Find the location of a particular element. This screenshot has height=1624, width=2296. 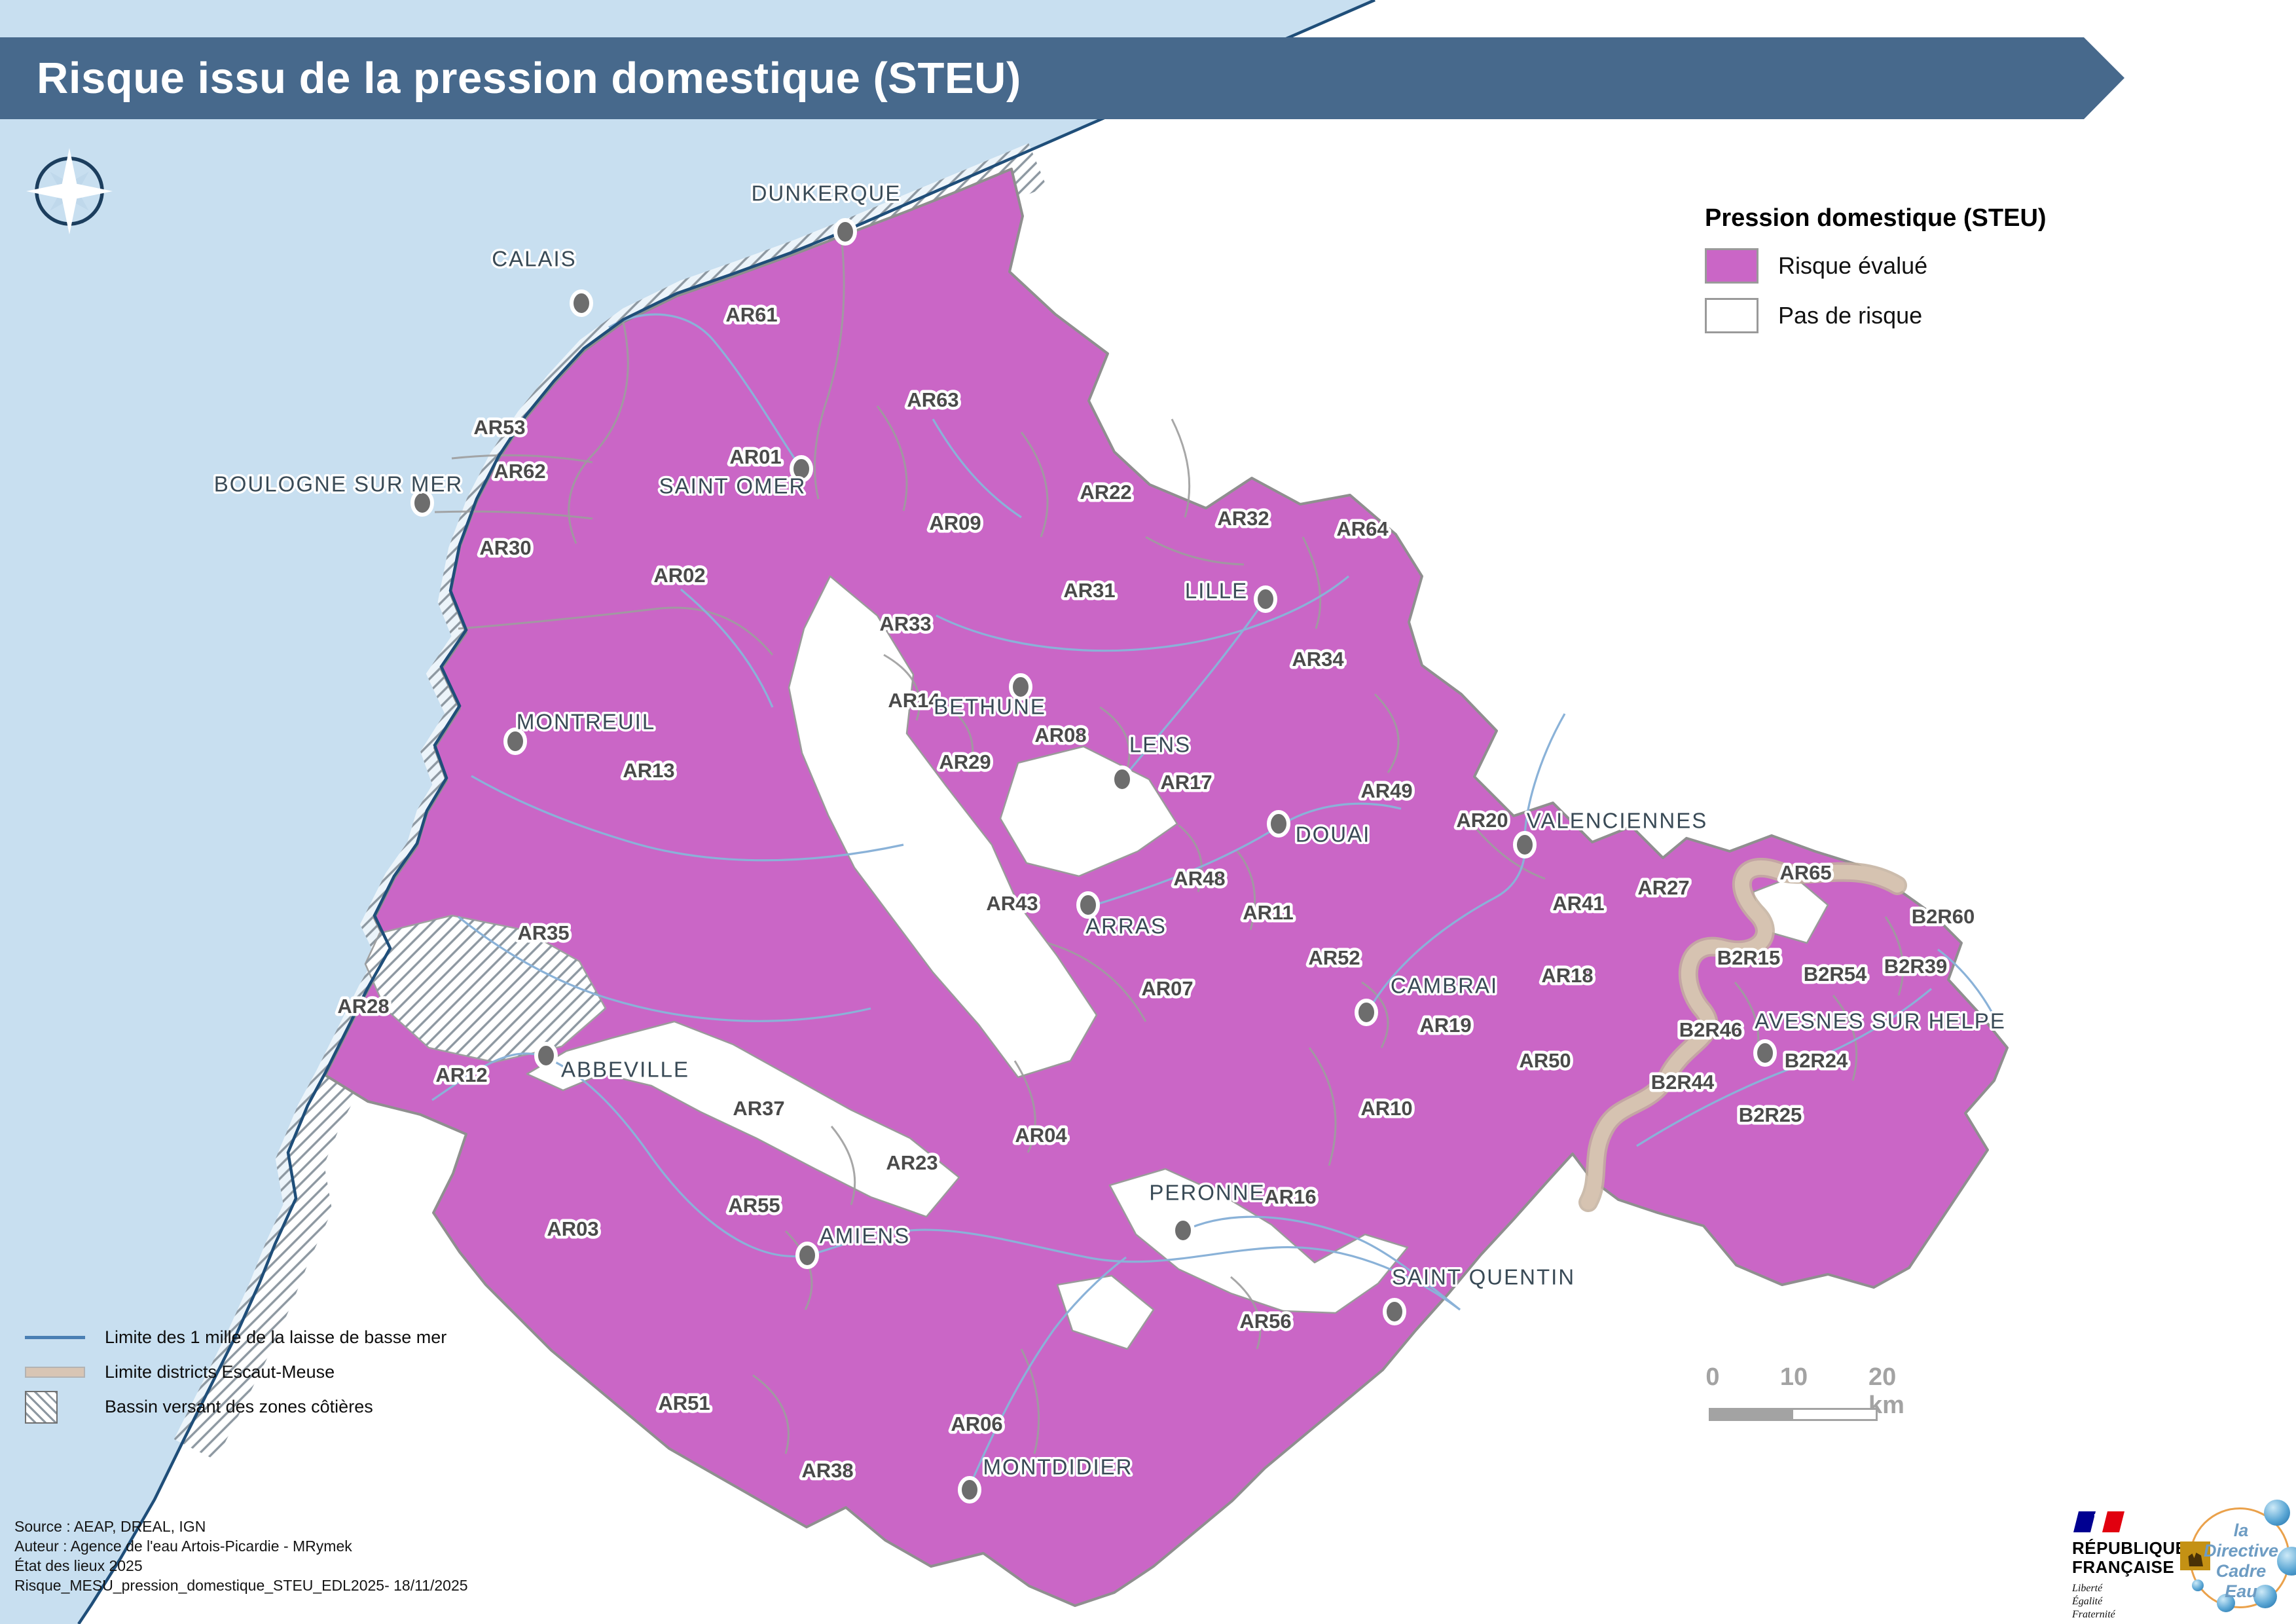

city-label-arras: ARRAS is located at coordinates (1126, 926).